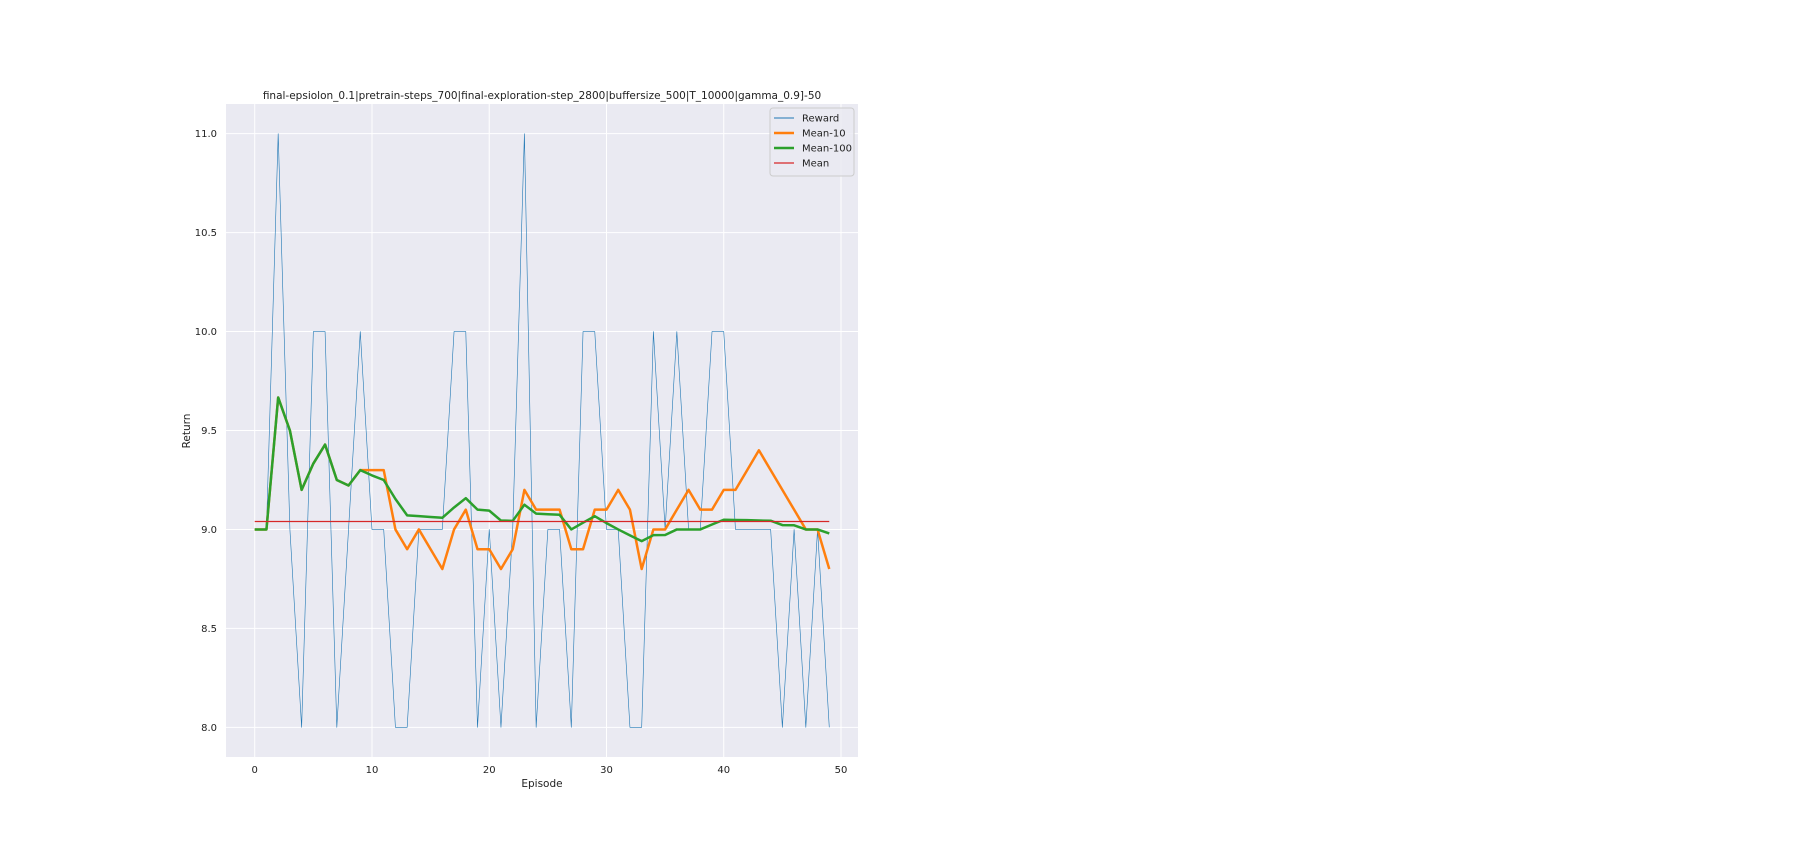 This screenshot has height=864, width=1800. I want to click on y-tick-label: 8.0, so click(209, 728).